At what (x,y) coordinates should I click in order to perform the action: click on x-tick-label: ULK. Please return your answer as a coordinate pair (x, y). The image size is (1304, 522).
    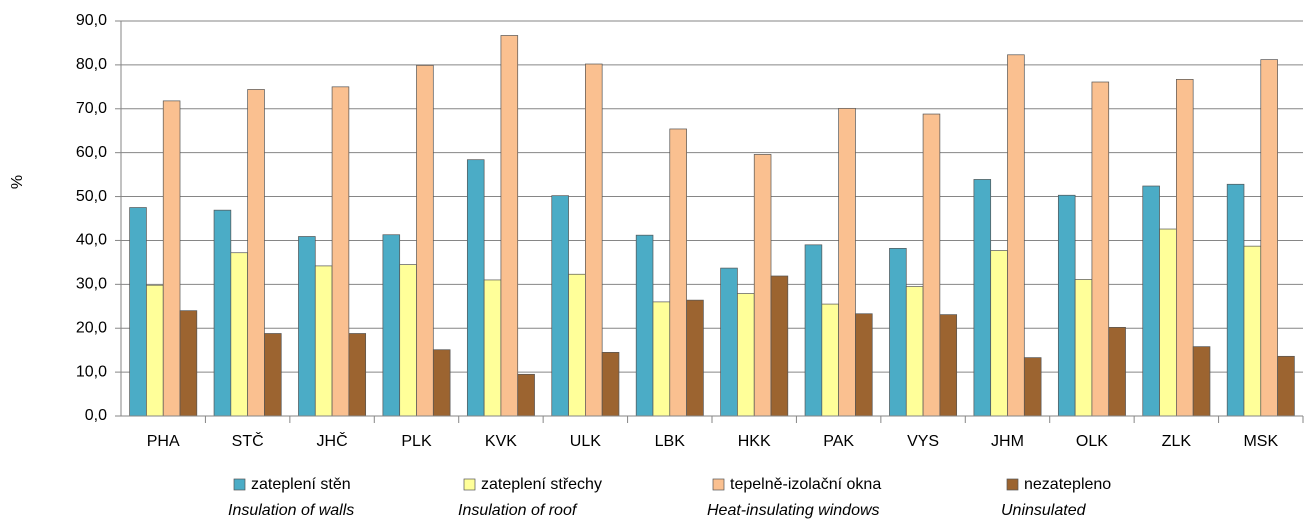
    Looking at the image, I should click on (585, 441).